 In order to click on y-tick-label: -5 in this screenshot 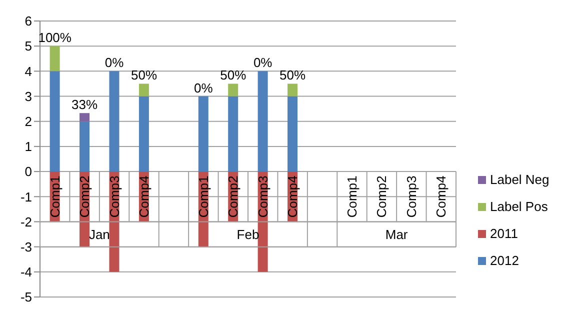, I will do `click(26, 297)`.